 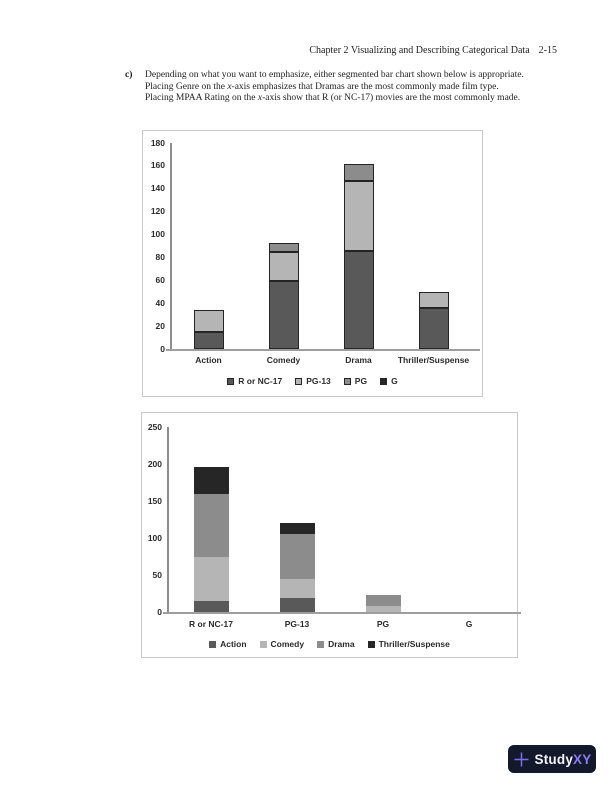 I want to click on legend-label: Comedy, so click(x=287, y=644).